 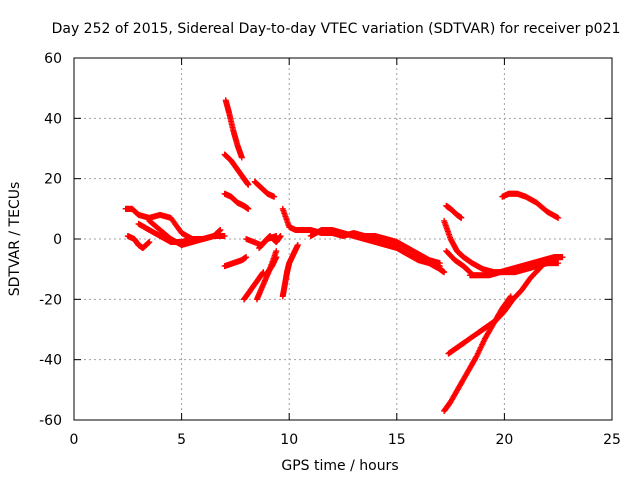 I want to click on y-tick-label: -40, so click(x=50, y=361).